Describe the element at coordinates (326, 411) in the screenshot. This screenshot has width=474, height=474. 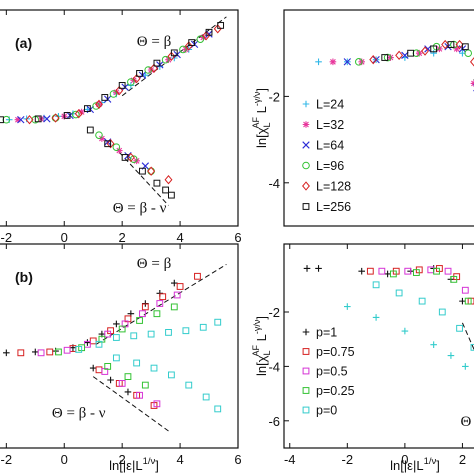
I see `legend-entry: p=0` at that location.